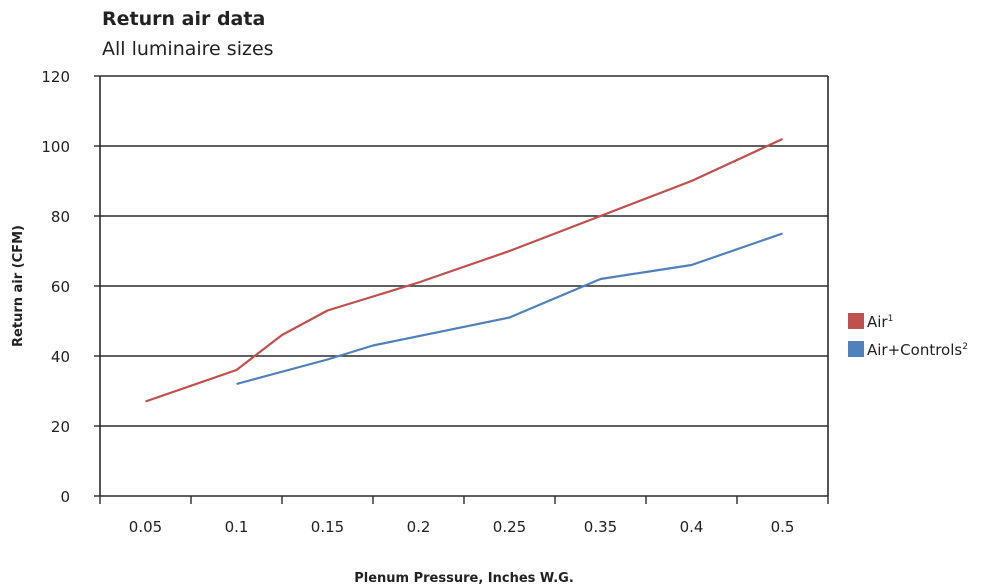  What do you see at coordinates (462, 527) in the screenshot?
I see `x-tick-labels: 0.05 0.1 0.15 0.2 0.25 0.35 0.4 0.5` at bounding box center [462, 527].